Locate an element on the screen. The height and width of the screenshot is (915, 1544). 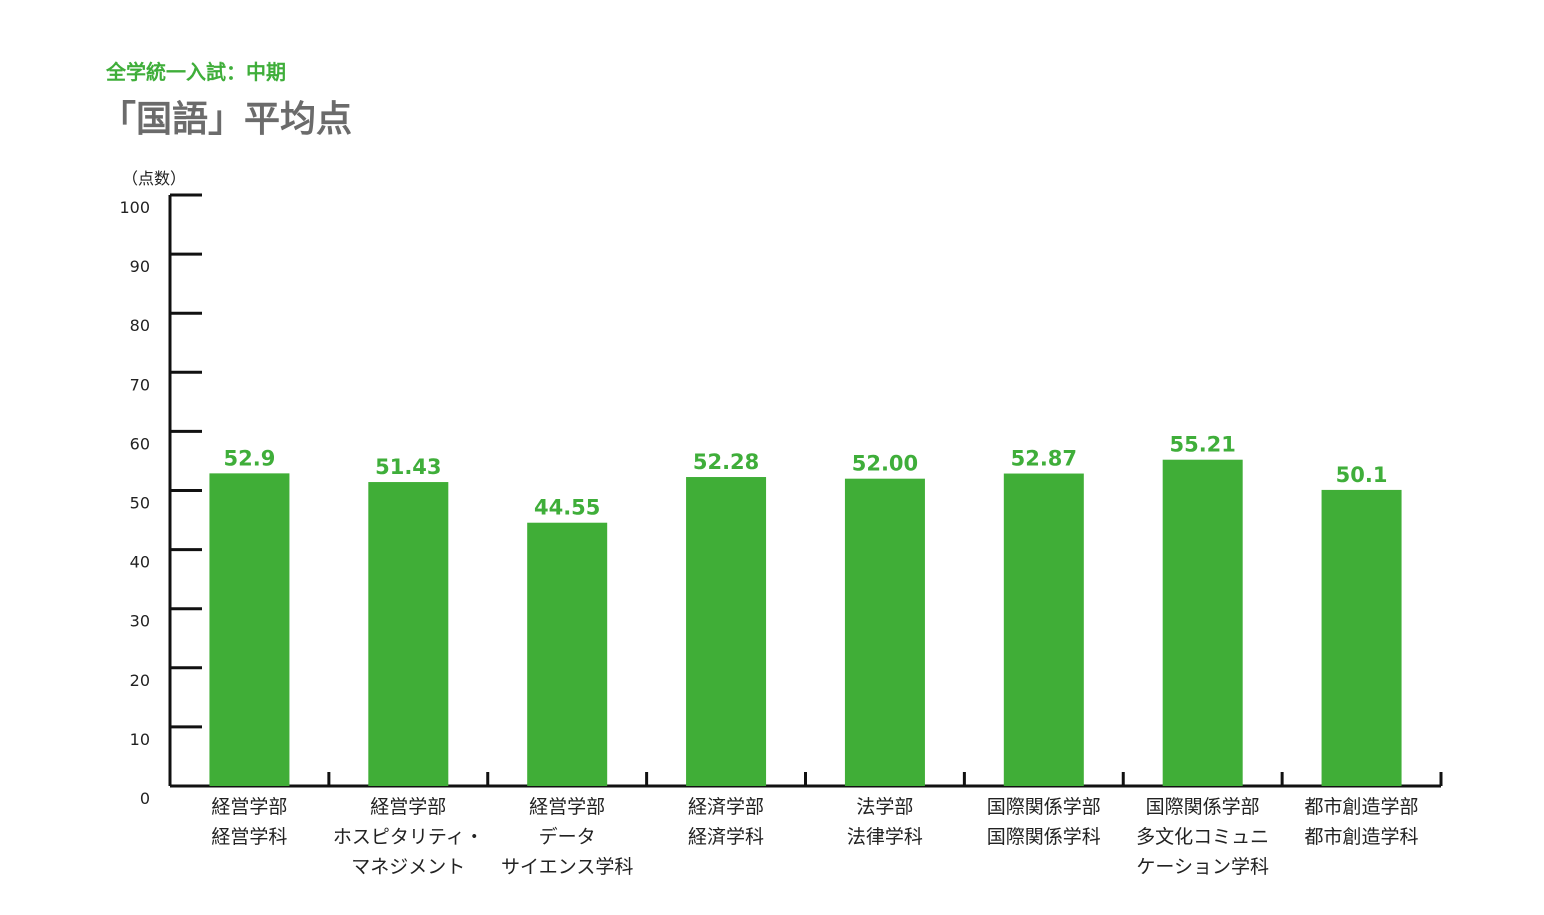
y-axis: 0 10 20 30 40 50 60 70 80 90 100 is located at coordinates (160, 500).